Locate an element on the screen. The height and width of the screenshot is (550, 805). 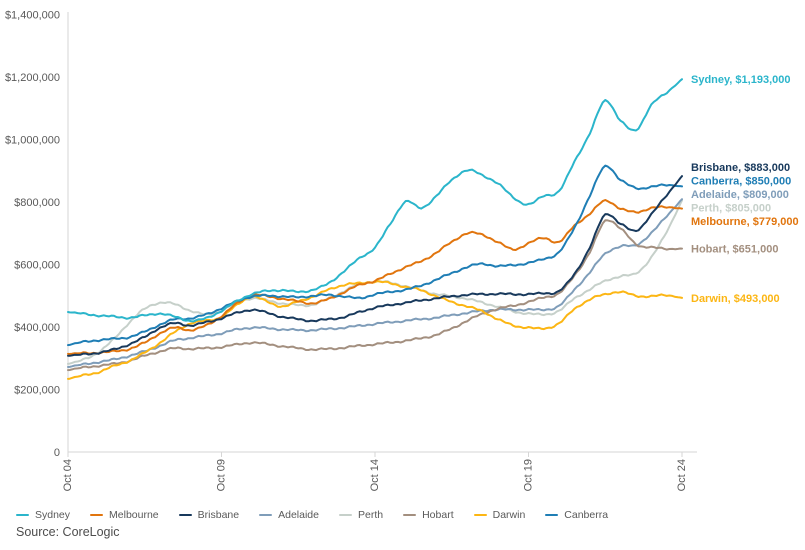
legend-item-perth: Perth is located at coordinates (361, 515).